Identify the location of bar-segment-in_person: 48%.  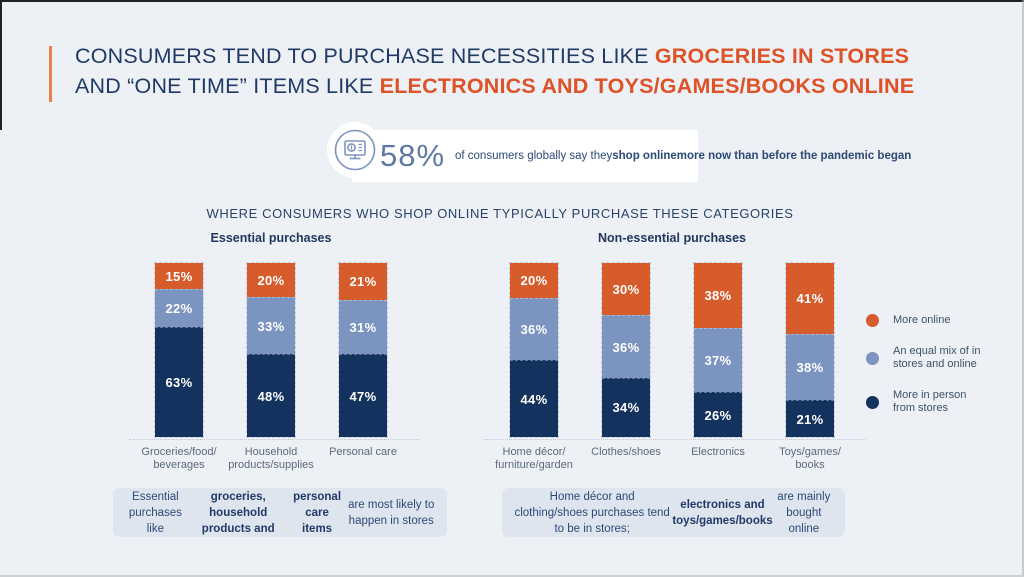
(271, 395).